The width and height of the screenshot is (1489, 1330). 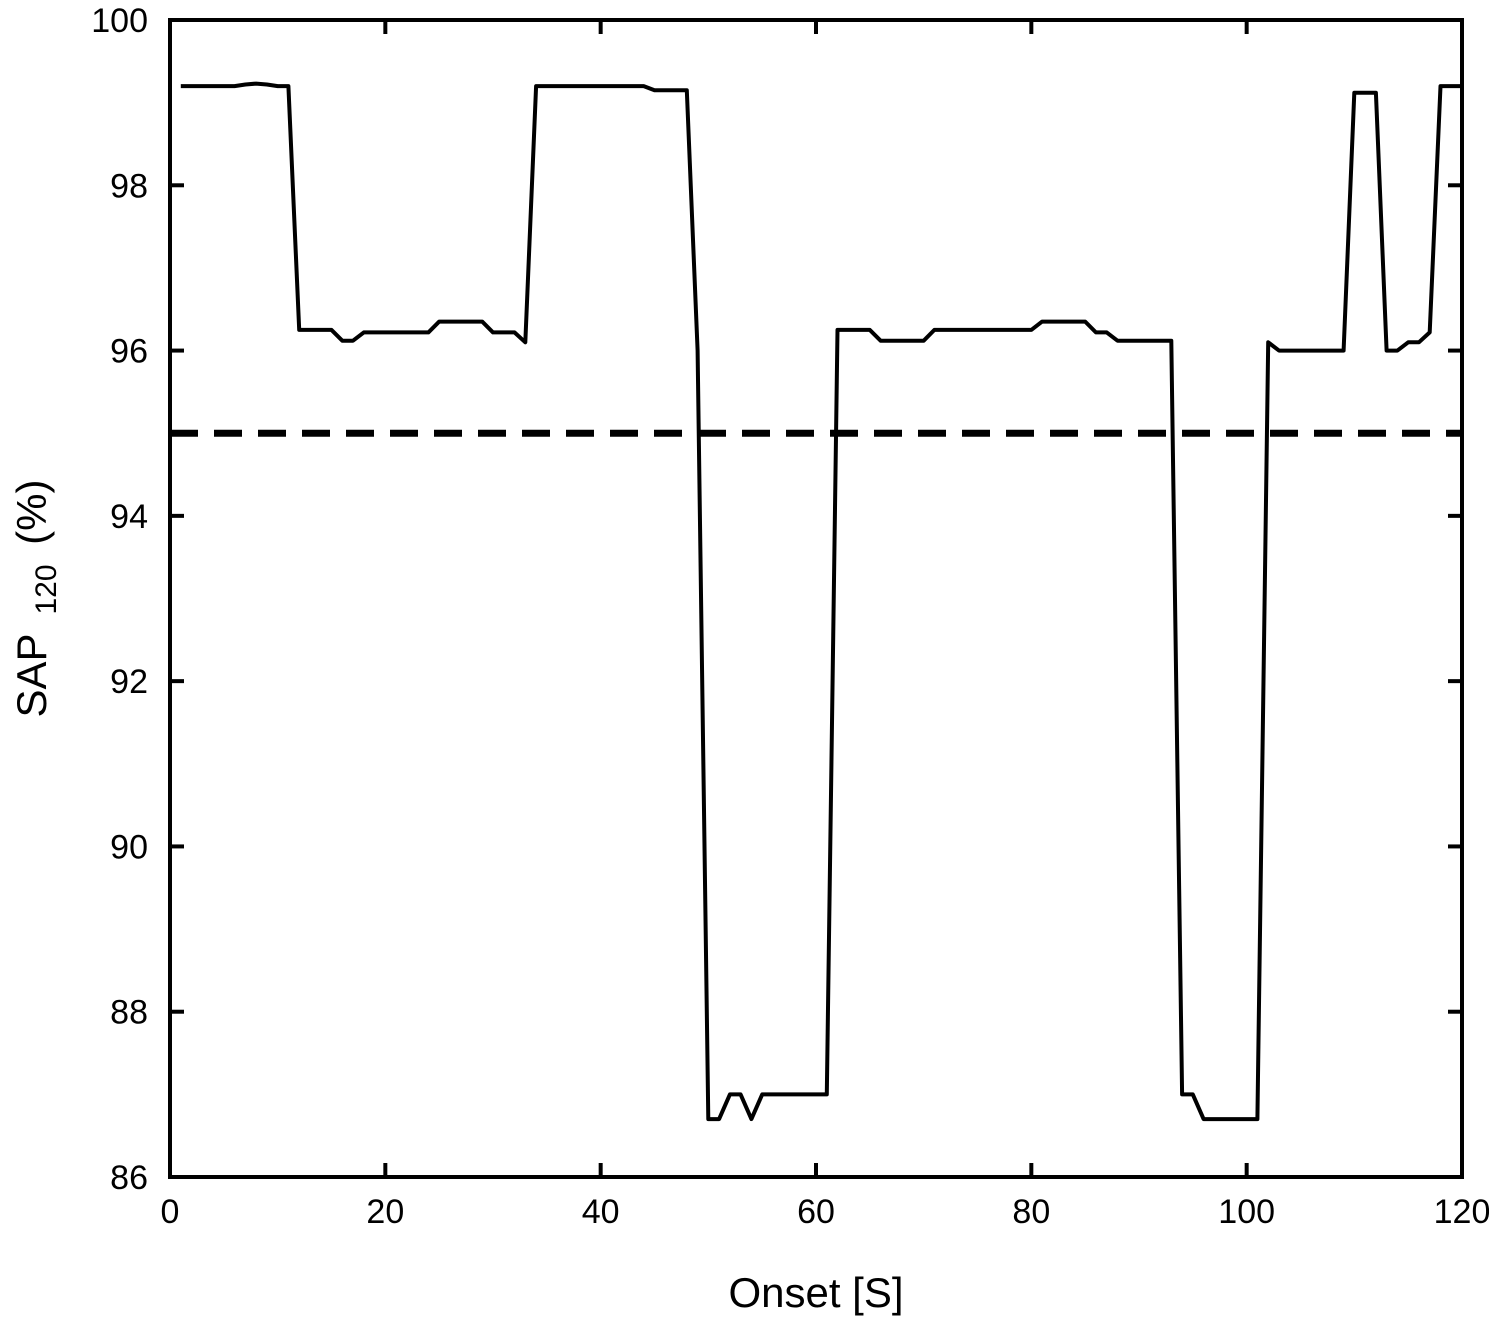 I want to click on y-tick-label: 98, so click(x=129, y=186).